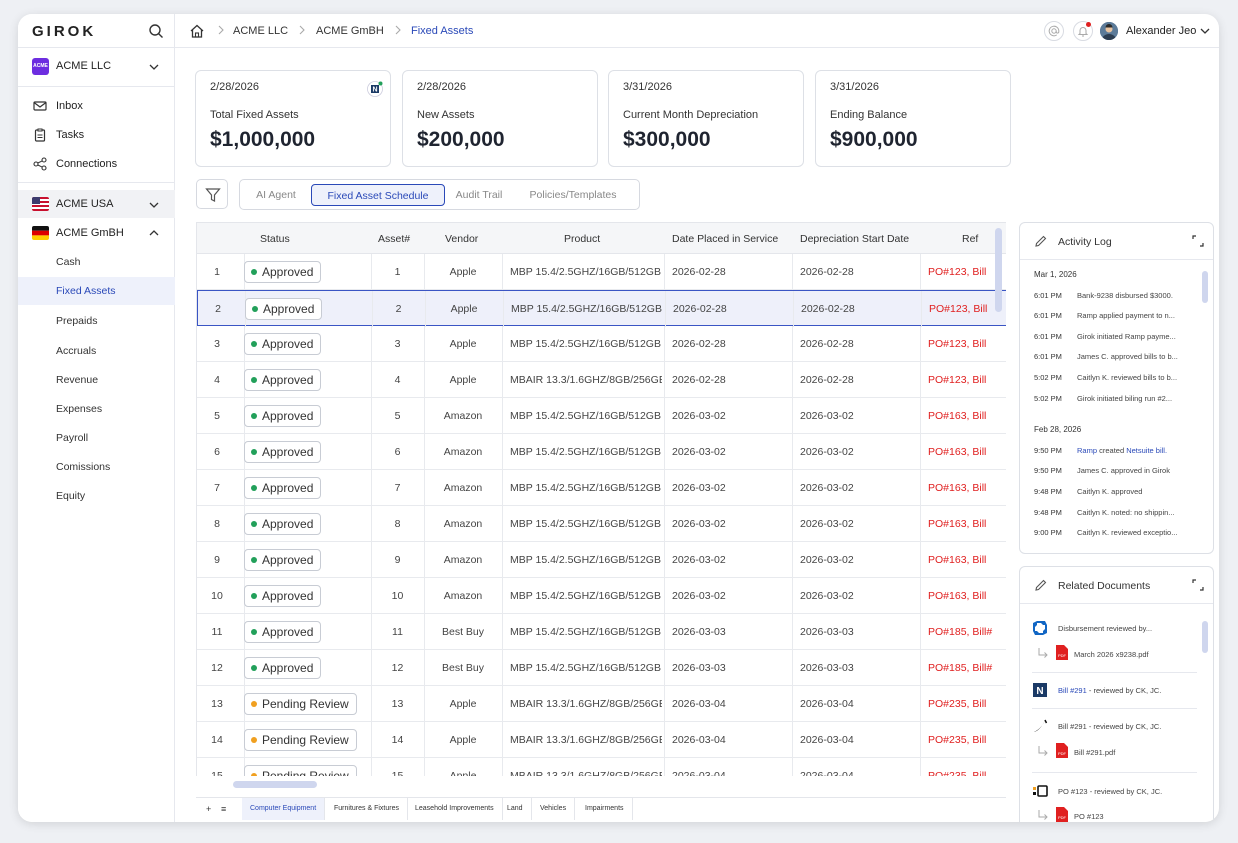 This screenshot has width=1238, height=843. What do you see at coordinates (1161, 31) in the screenshot?
I see `user-name: Alexander Jeo` at bounding box center [1161, 31].